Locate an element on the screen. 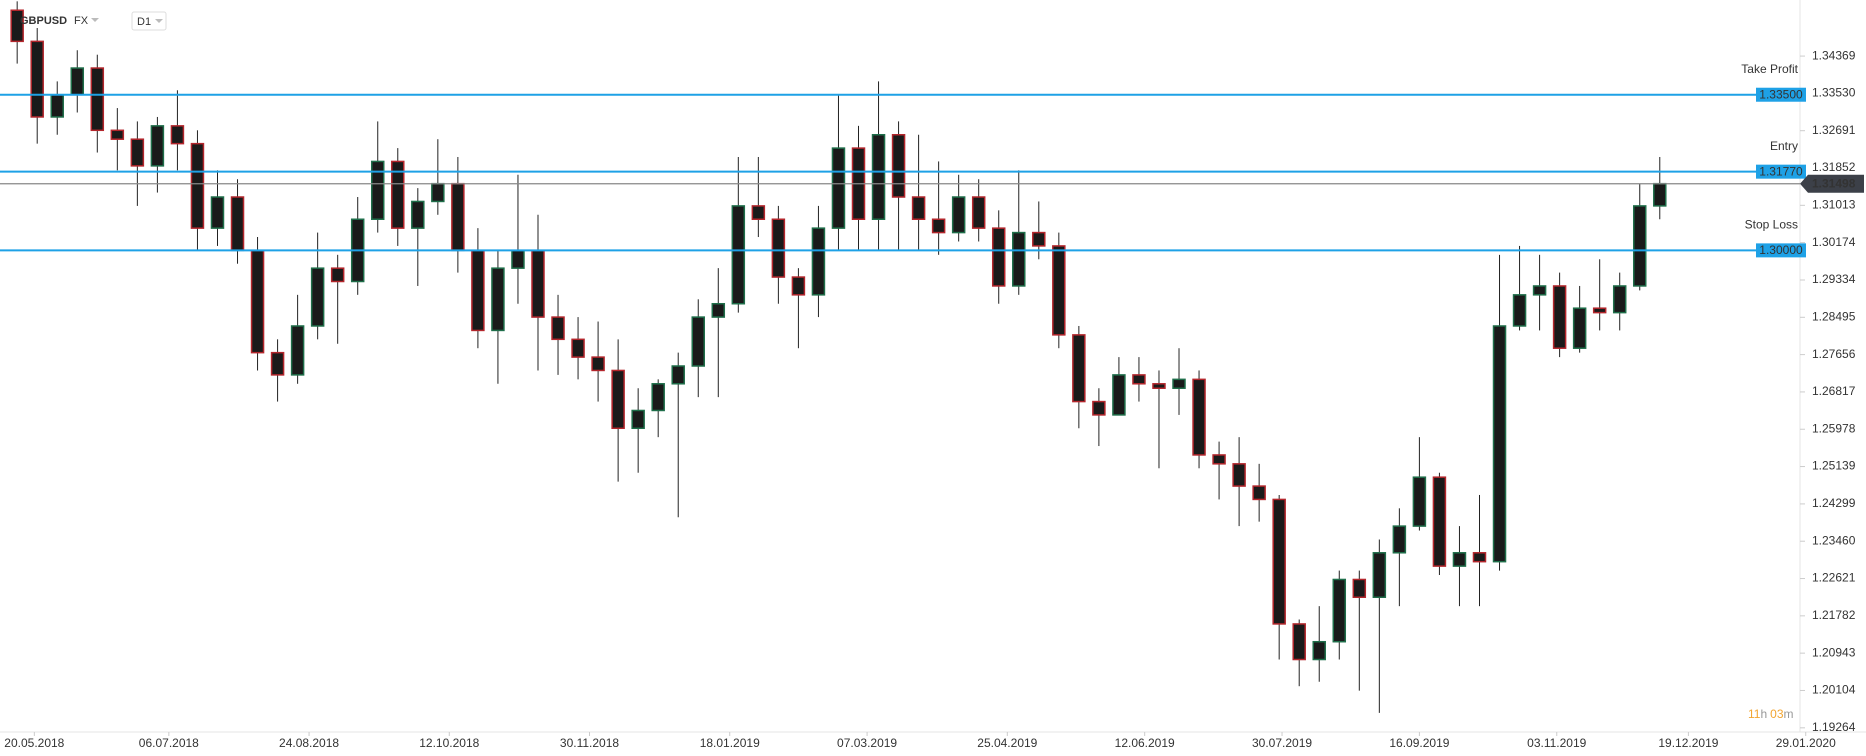  x-tick-label: 07.03.2019 is located at coordinates (867, 743).